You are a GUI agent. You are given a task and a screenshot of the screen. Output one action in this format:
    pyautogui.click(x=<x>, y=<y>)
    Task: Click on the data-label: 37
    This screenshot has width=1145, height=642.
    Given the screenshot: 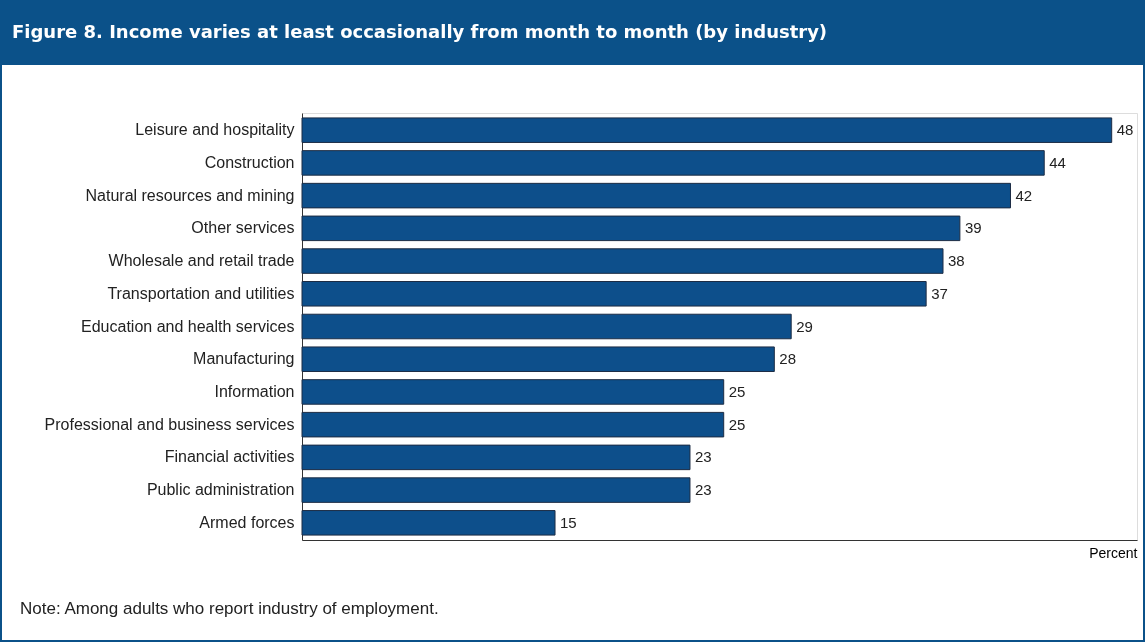 What is the action you would take?
    pyautogui.click(x=939, y=293)
    